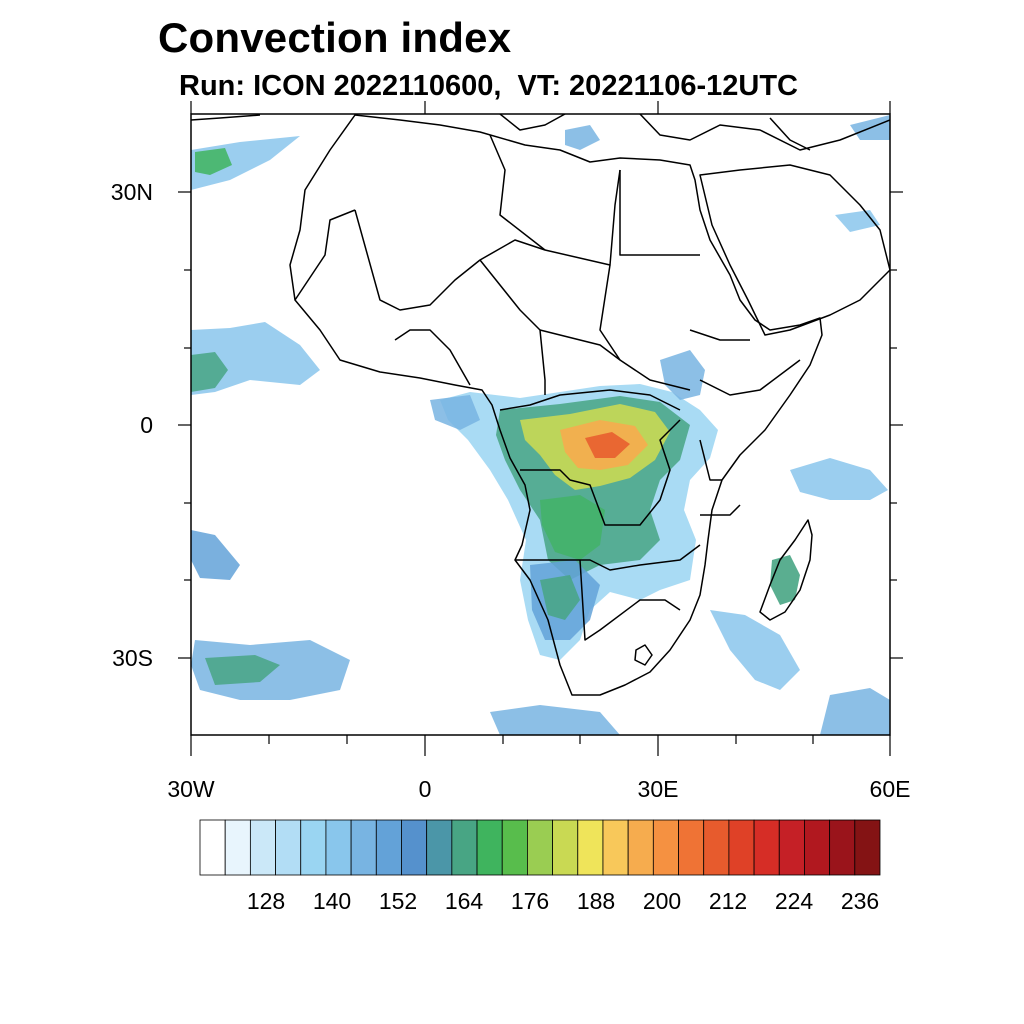 Image resolution: width=1024 pixels, height=1024 pixels. I want to click on colorbar-label: 224, so click(794, 901).